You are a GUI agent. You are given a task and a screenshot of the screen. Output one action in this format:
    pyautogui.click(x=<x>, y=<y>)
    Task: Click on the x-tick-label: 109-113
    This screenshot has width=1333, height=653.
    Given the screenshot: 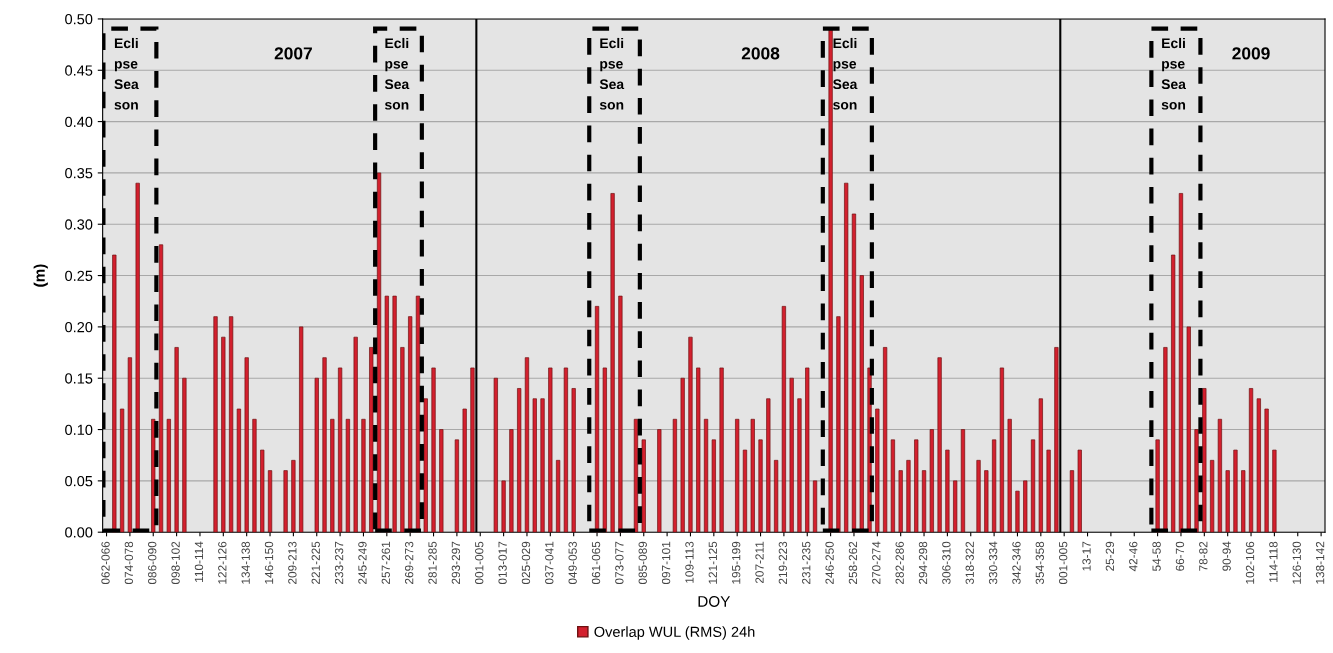 What is the action you would take?
    pyautogui.click(x=689, y=562)
    